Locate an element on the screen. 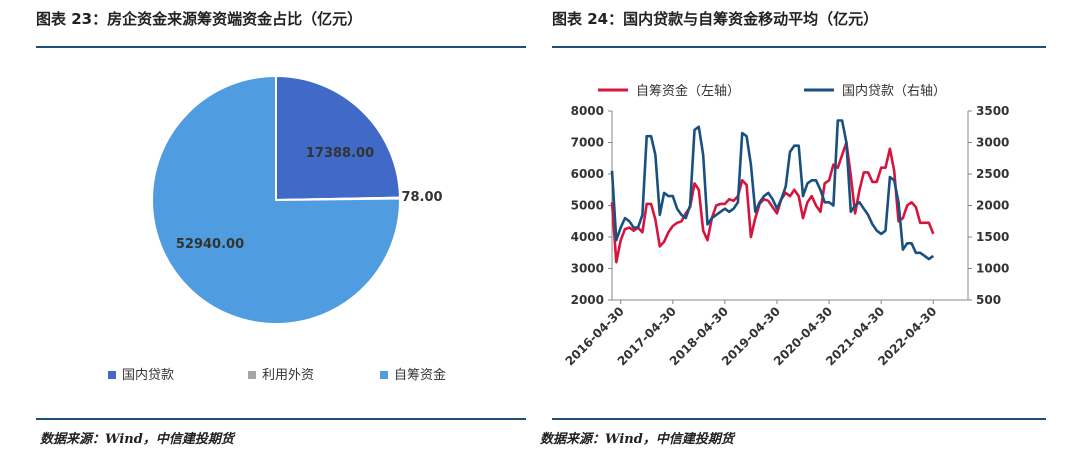 The image size is (1080, 468). pie-data-label-3: 52940.00 is located at coordinates (210, 244).